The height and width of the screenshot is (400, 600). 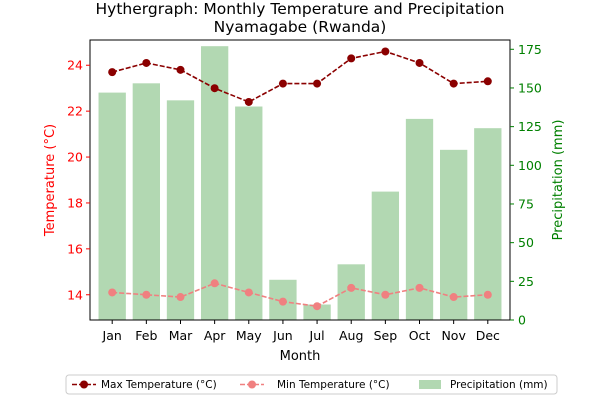 I want to click on precip-bar-sep, so click(x=385, y=255).